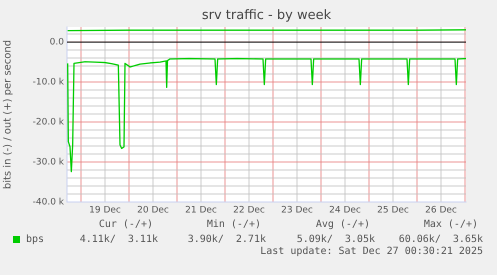  I want to click on y-axis-title: bits in (-) / out (+) per second, so click(8, 115).